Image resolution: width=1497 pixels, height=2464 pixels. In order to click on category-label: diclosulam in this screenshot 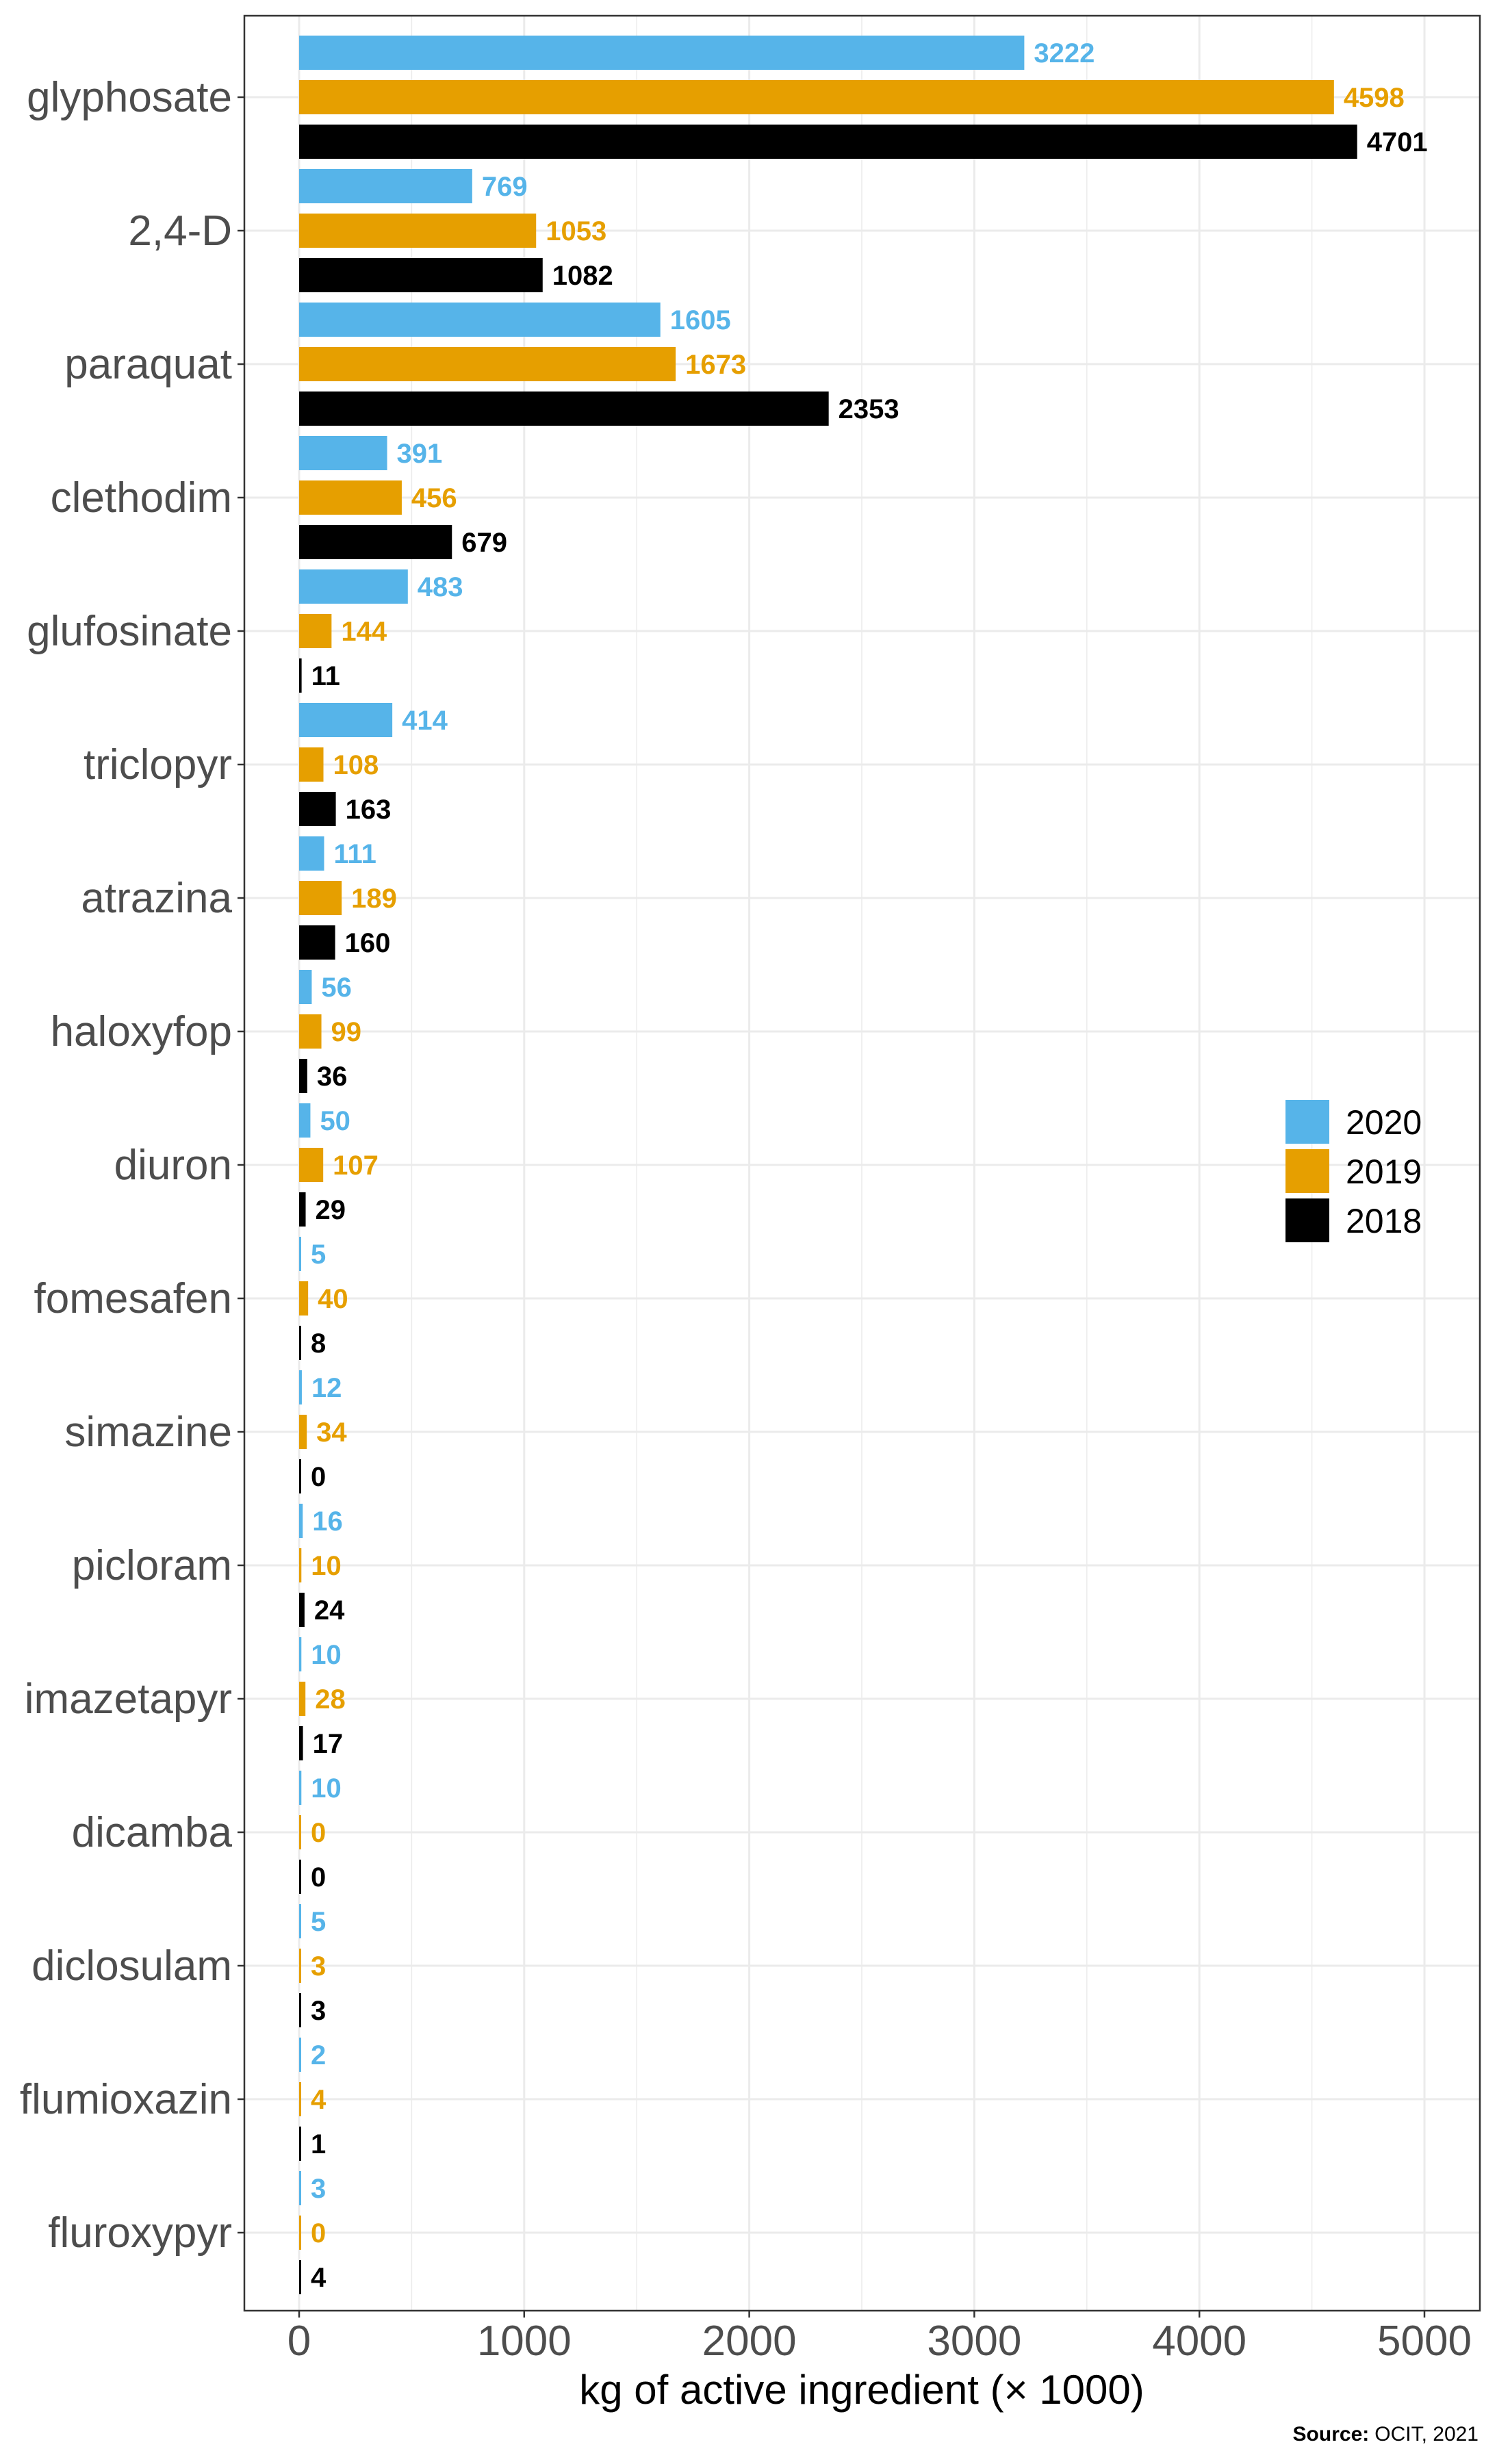, I will do `click(131, 1966)`.